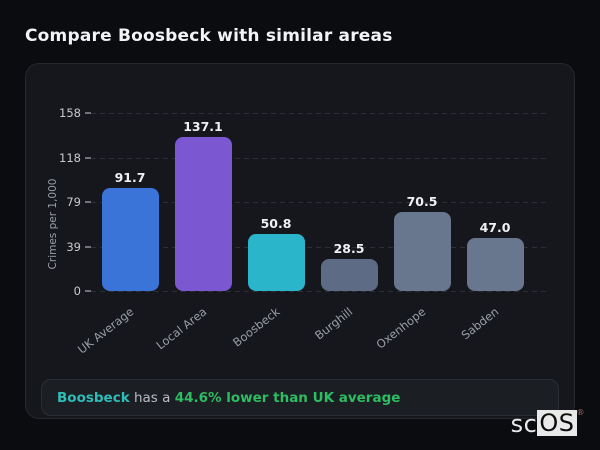 This screenshot has width=600, height=450. I want to click on y-axis-tick-label: 158, so click(70, 113).